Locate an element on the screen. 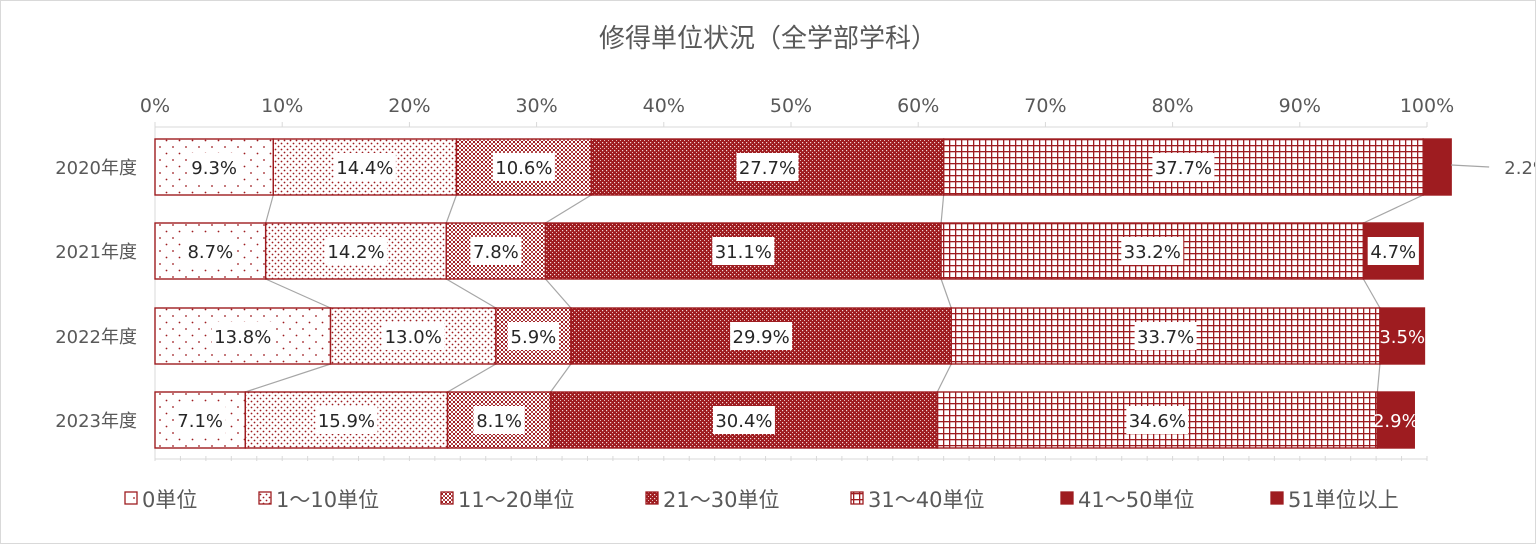  x-tick-label: 80% is located at coordinates (1172, 106).